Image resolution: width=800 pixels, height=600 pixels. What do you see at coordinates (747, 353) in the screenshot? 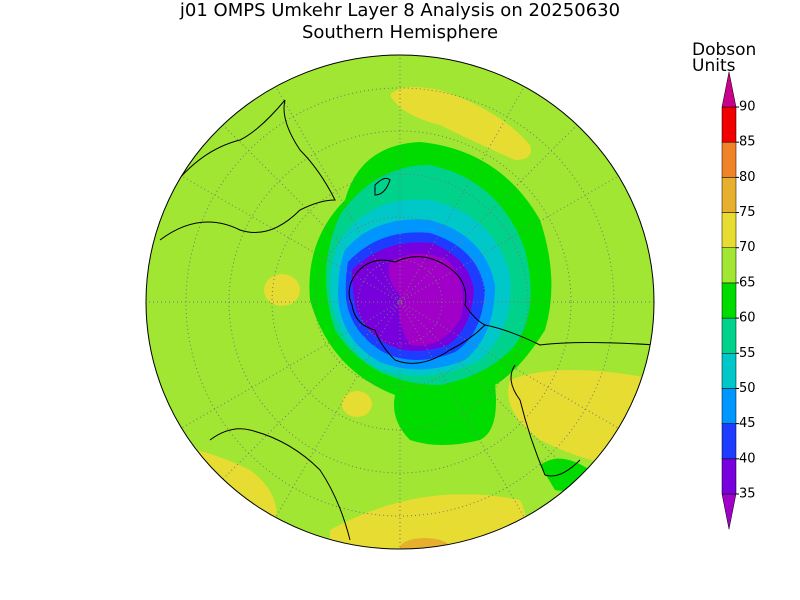
I see `colorbar-tick-label: 55` at bounding box center [747, 353].